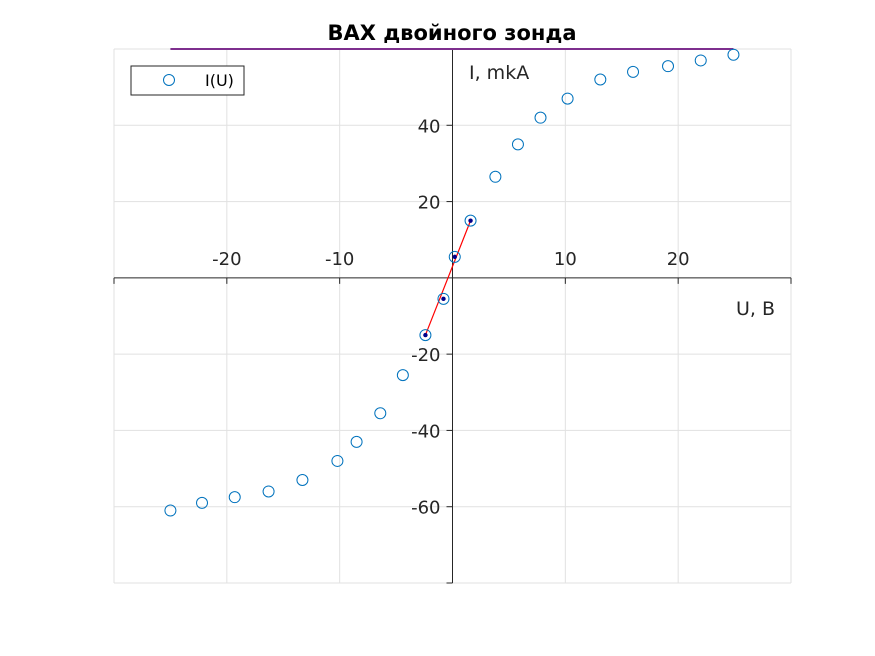 The image size is (875, 656). What do you see at coordinates (339, 259) in the screenshot?
I see `x-tick-label: -10` at bounding box center [339, 259].